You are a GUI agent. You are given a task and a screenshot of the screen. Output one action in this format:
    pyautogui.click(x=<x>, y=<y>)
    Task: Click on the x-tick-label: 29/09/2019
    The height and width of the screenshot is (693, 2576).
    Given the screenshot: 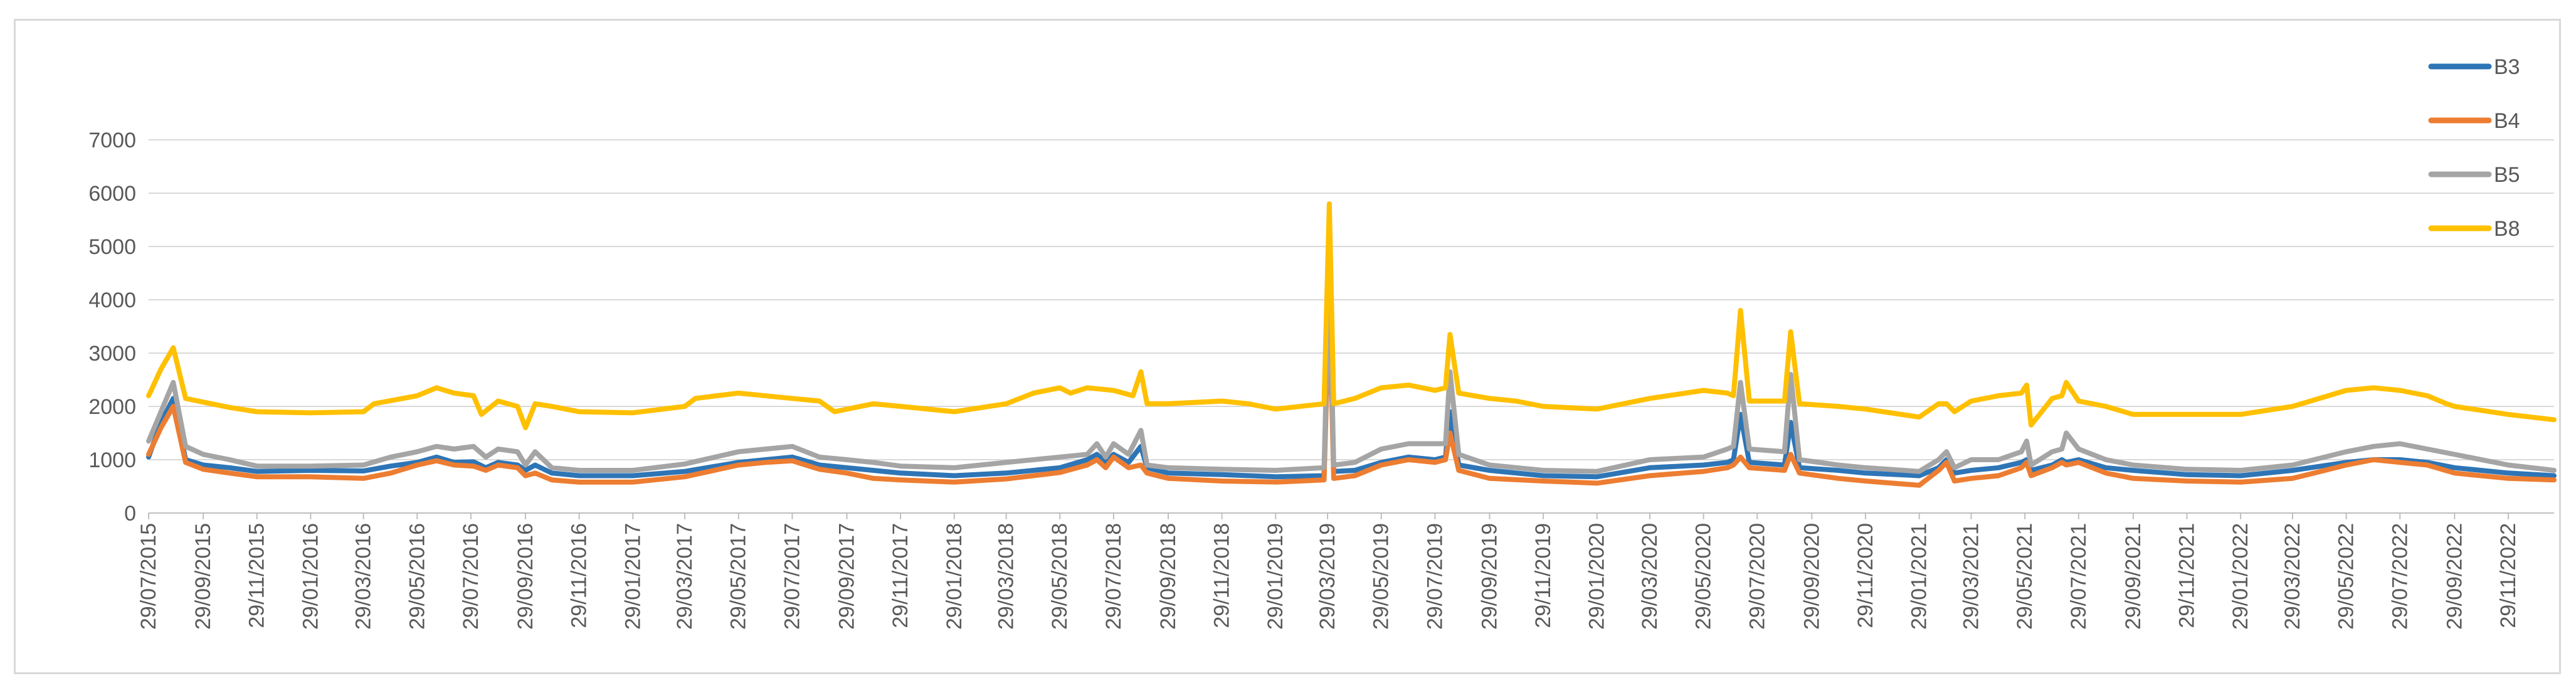 What is the action you would take?
    pyautogui.click(x=1489, y=576)
    